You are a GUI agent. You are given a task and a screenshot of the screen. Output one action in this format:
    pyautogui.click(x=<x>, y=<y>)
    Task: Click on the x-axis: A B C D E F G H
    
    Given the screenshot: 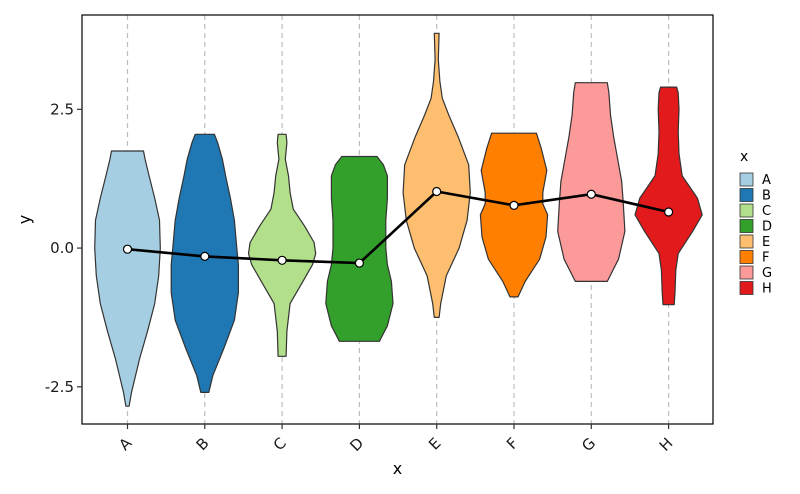 What is the action you would take?
    pyautogui.click(x=395, y=439)
    